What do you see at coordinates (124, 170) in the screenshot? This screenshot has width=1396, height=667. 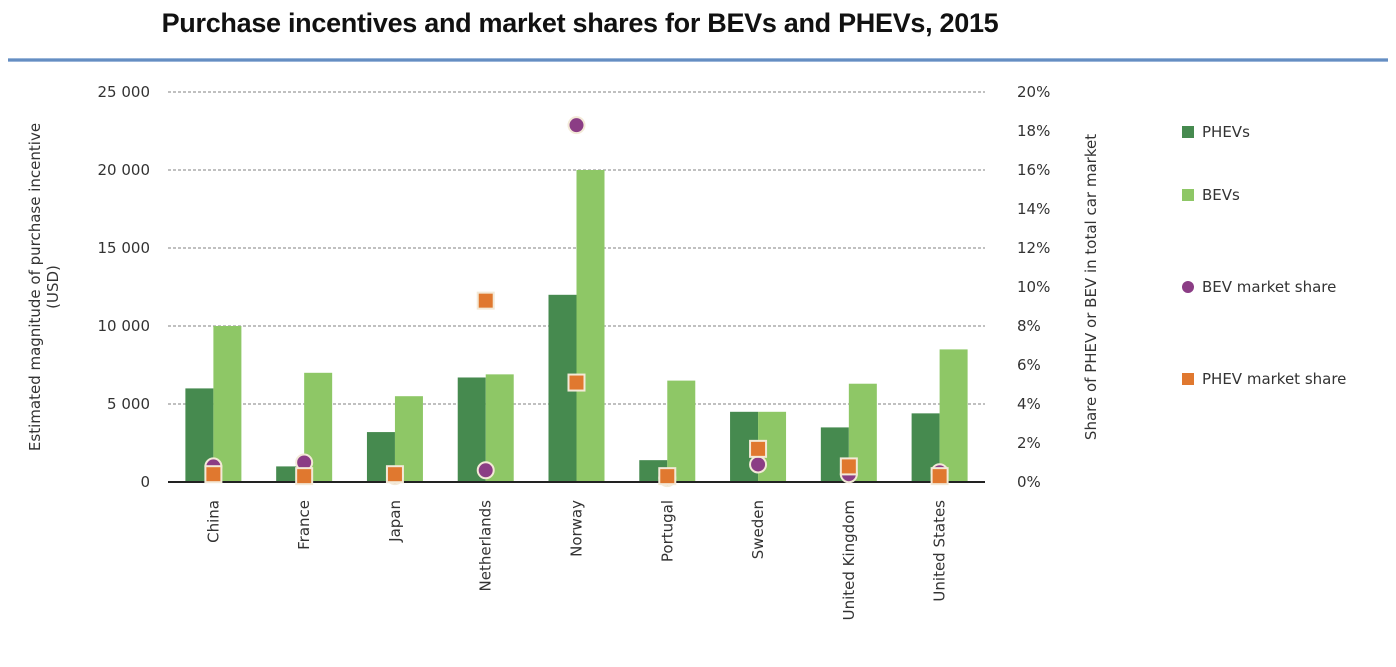 I see `y-tick-label: 20 000` at bounding box center [124, 170].